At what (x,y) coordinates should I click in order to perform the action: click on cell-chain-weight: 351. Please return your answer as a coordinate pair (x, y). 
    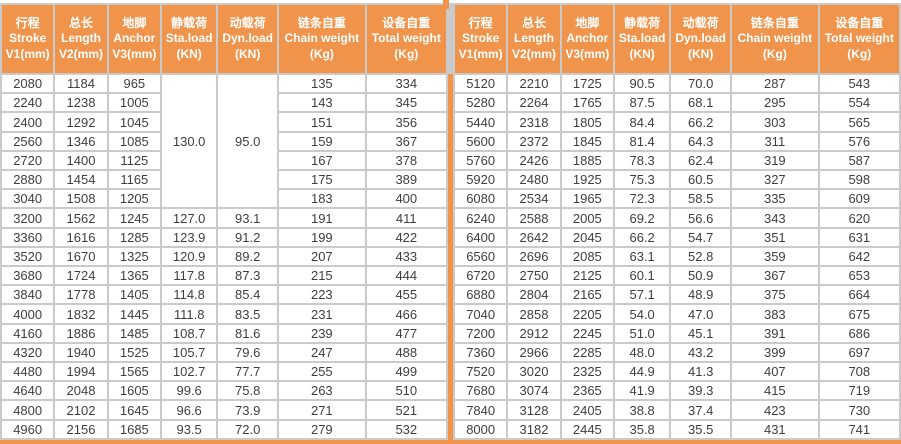
    Looking at the image, I should click on (775, 237).